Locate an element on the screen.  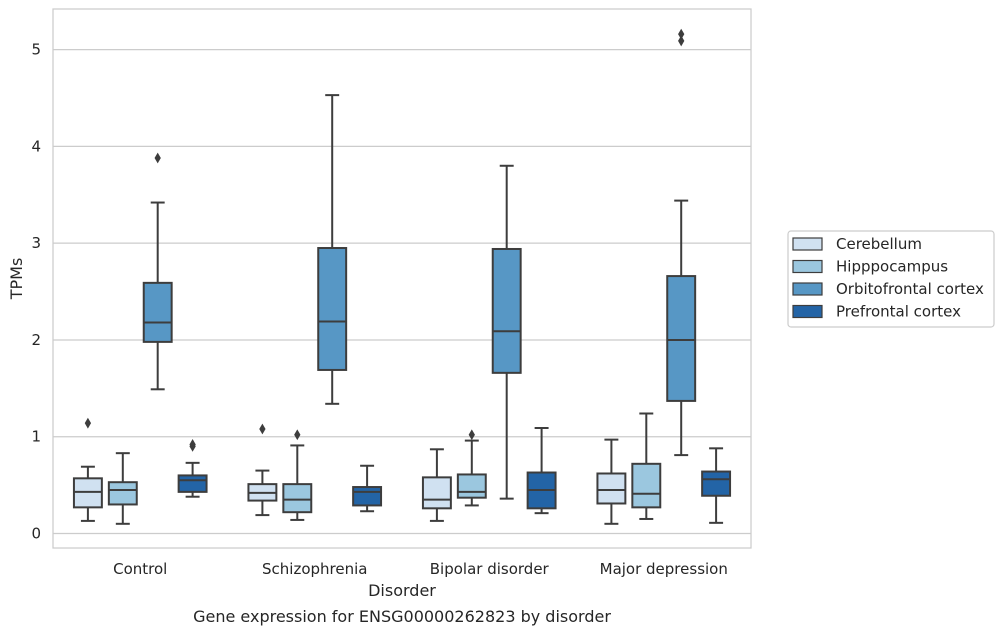
x-tick-label: Schizophrenia is located at coordinates (314, 569).